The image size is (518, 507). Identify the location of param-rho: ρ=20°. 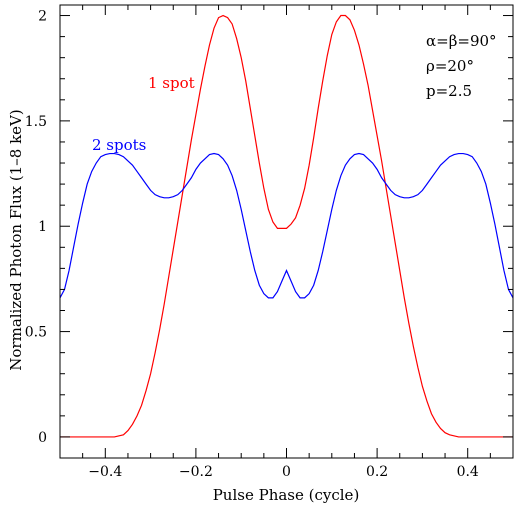
(450, 66).